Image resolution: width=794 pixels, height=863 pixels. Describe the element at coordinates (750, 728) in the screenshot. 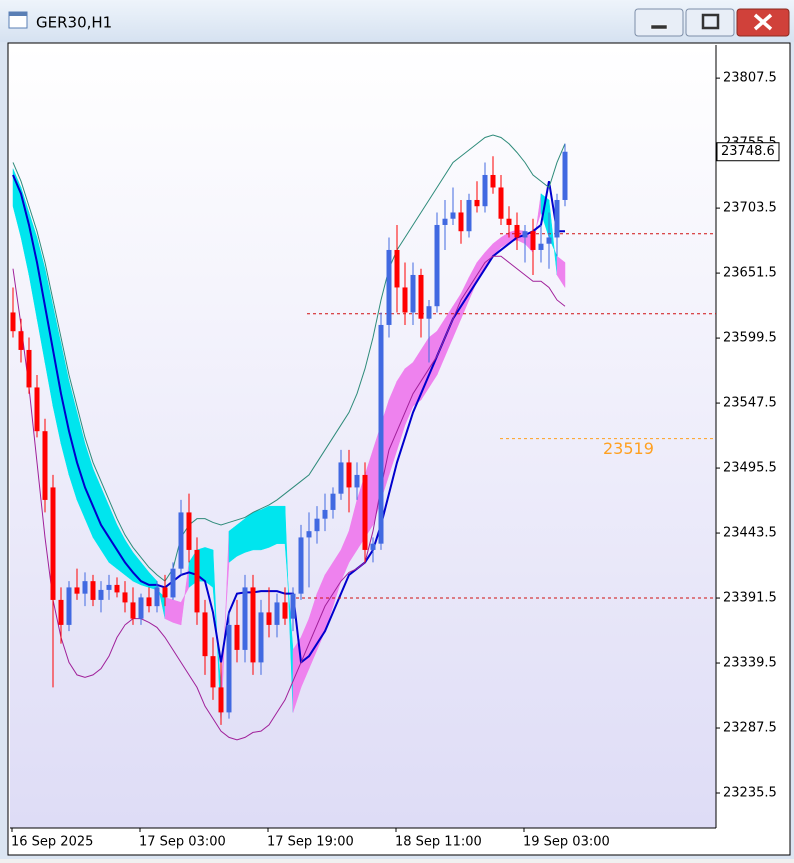

I see `y-tick-label: 23287.5` at that location.